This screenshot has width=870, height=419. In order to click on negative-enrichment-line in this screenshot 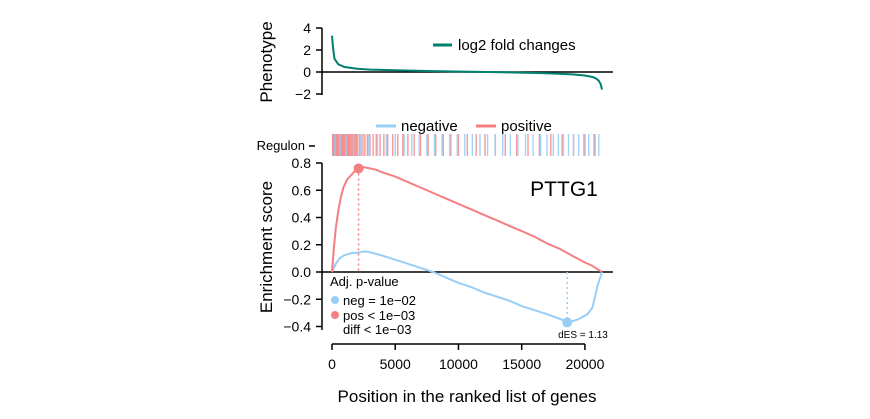, I will do `click(467, 287)`.